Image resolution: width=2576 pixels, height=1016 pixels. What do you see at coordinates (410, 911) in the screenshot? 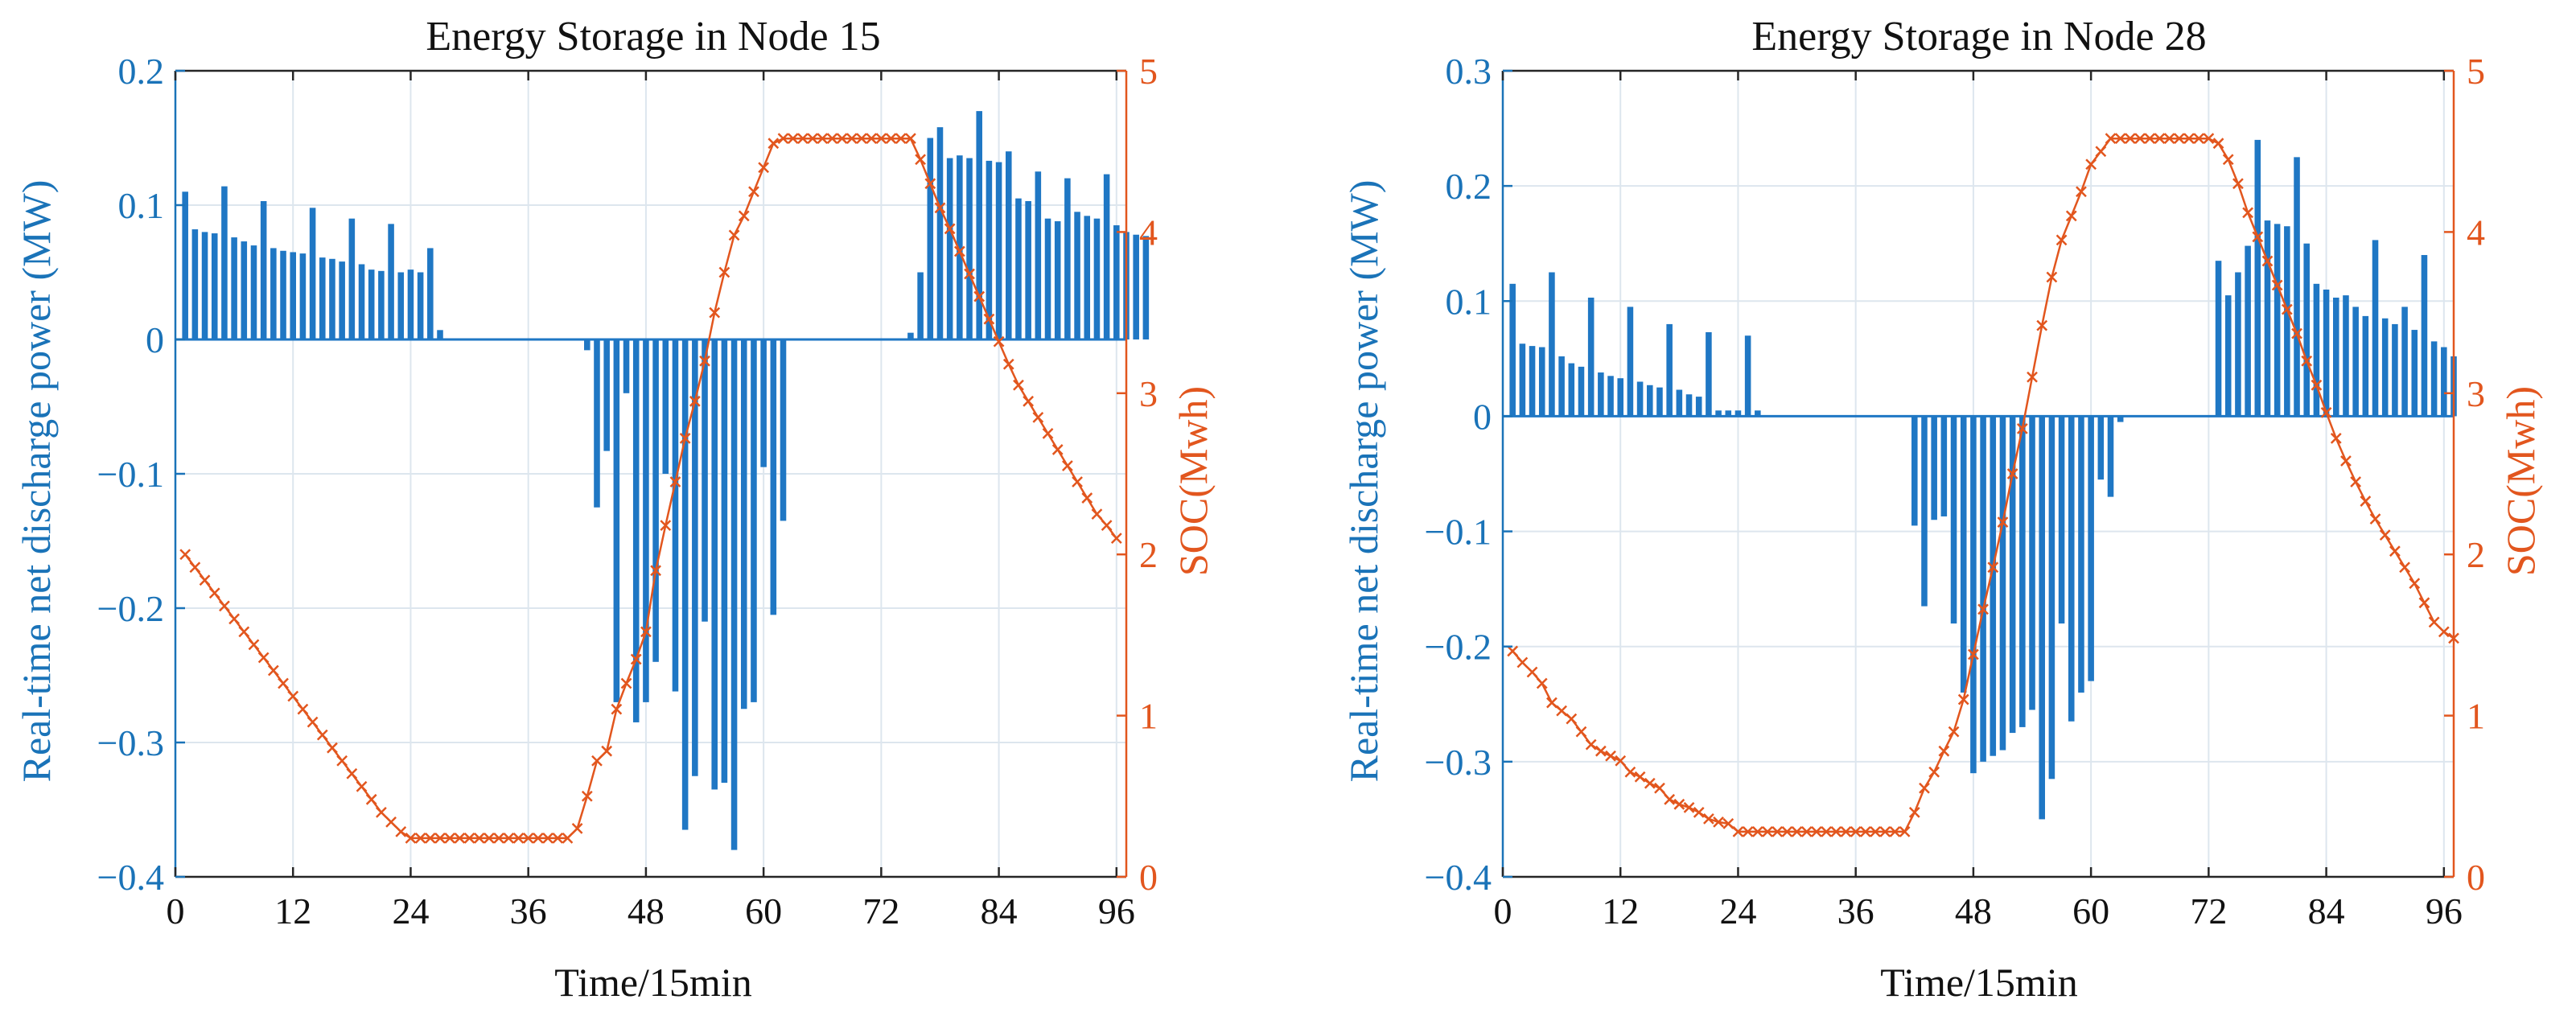
I see `x-tick-label: 24` at bounding box center [410, 911].